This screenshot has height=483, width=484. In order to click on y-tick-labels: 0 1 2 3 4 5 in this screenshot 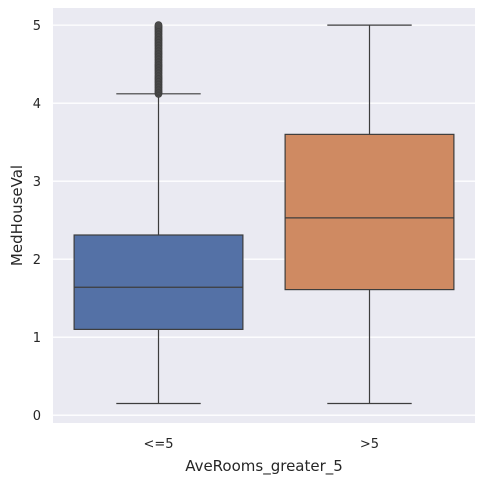, I will do `click(37, 221)`.